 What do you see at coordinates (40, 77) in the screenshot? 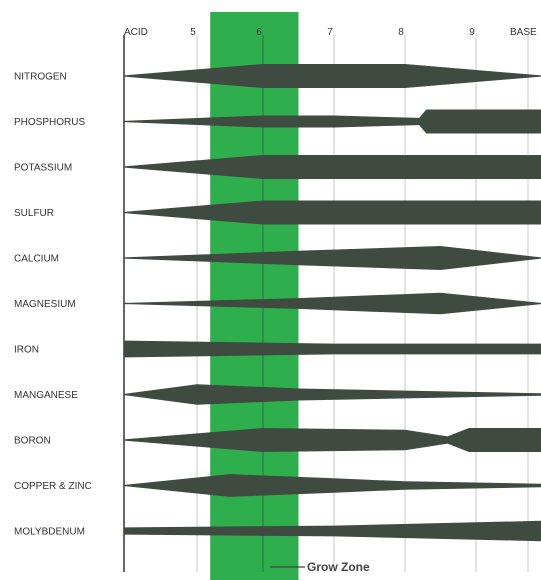
I see `label-nitrogen: NITROGEN` at bounding box center [40, 77].